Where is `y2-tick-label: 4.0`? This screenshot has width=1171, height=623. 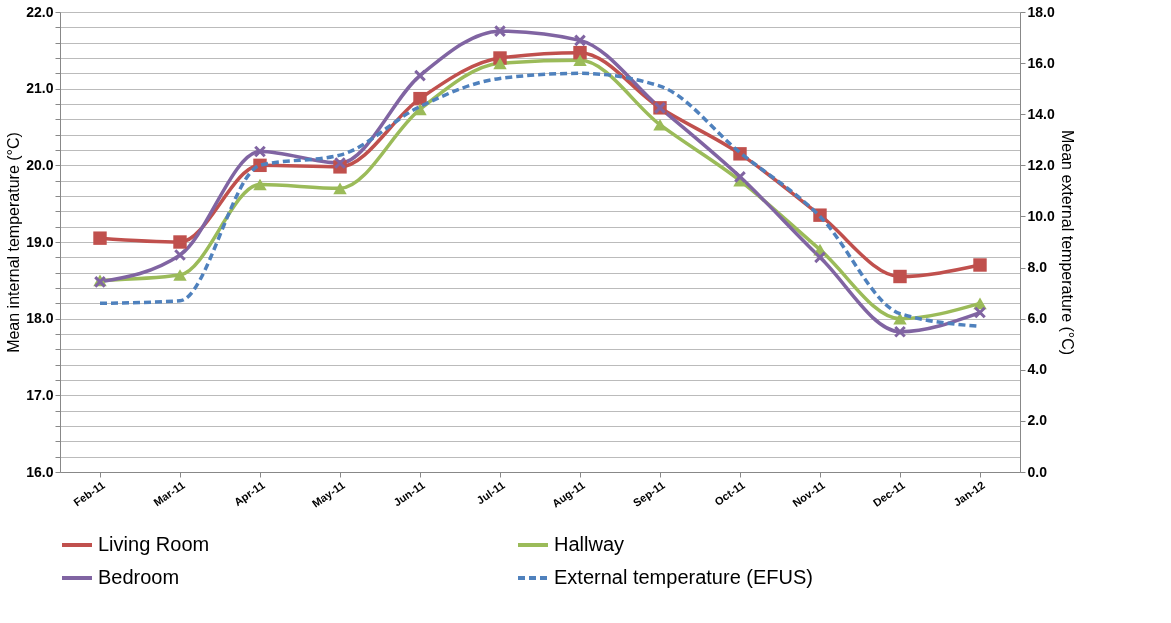 y2-tick-label: 4.0 is located at coordinates (1037, 369).